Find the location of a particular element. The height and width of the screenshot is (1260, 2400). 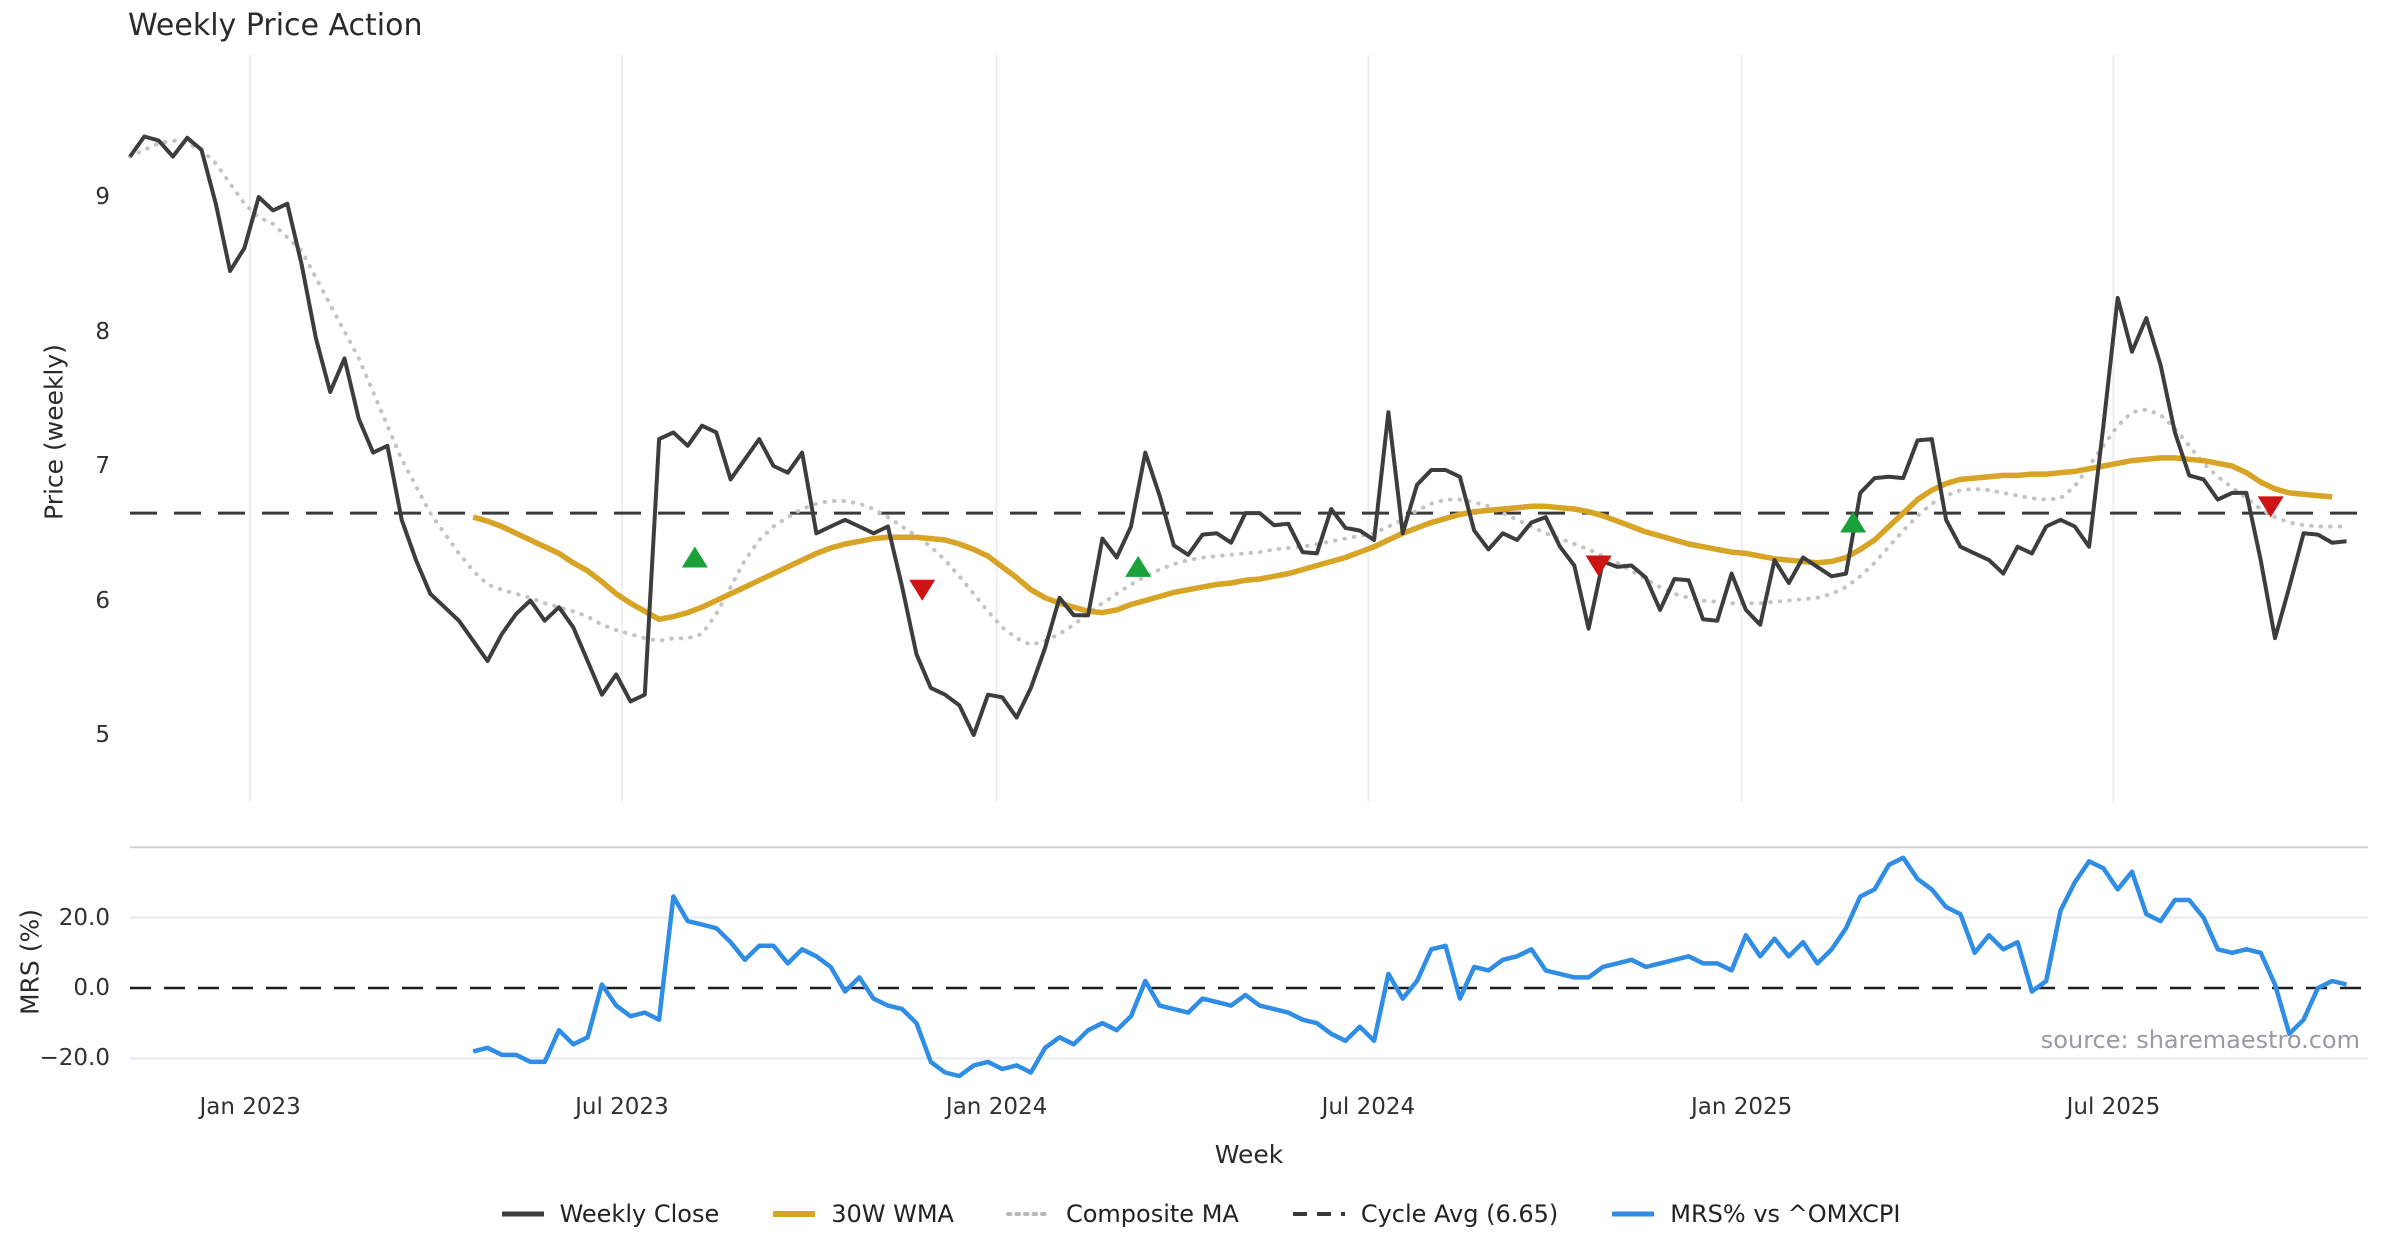

legend-swatch-dashed is located at coordinates (1318, 1214).